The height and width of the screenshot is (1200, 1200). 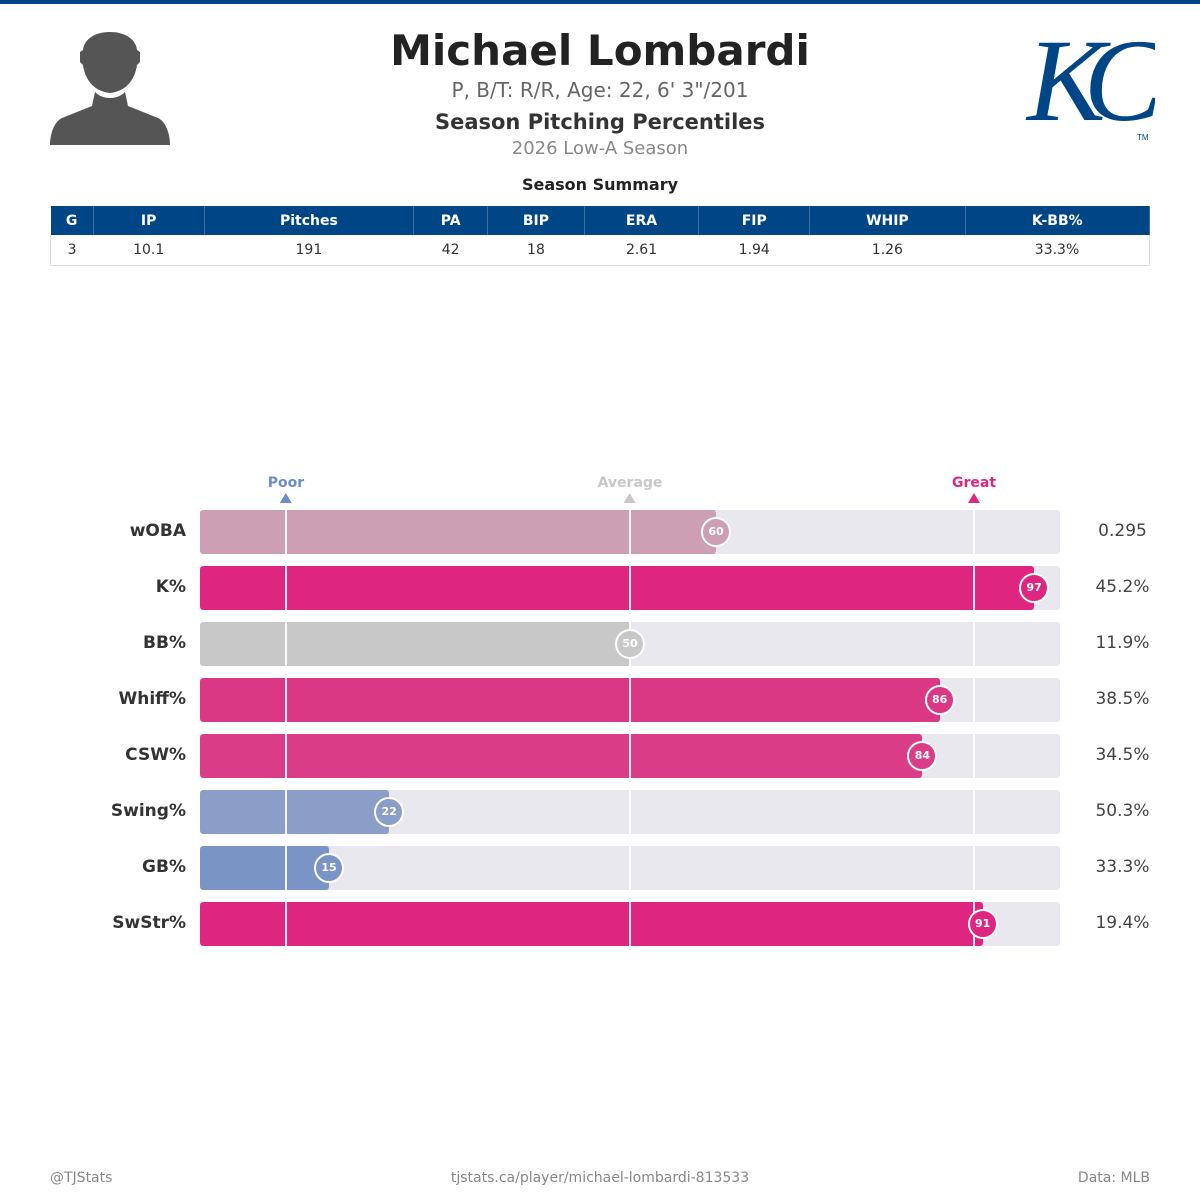 I want to click on team-logo: KC TM, so click(x=1090, y=82).